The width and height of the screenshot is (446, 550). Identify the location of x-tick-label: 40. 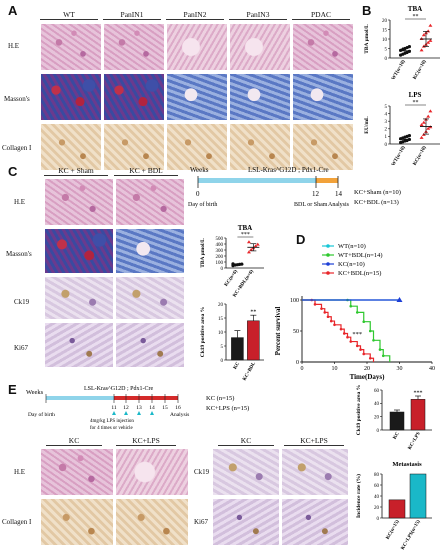
(432, 369).